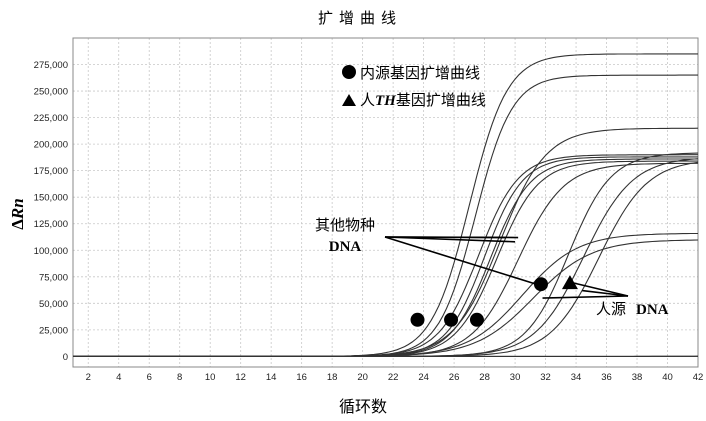 The width and height of the screenshot is (706, 421). What do you see at coordinates (349, 100) in the screenshot?
I see `legend-triangle-marker` at bounding box center [349, 100].